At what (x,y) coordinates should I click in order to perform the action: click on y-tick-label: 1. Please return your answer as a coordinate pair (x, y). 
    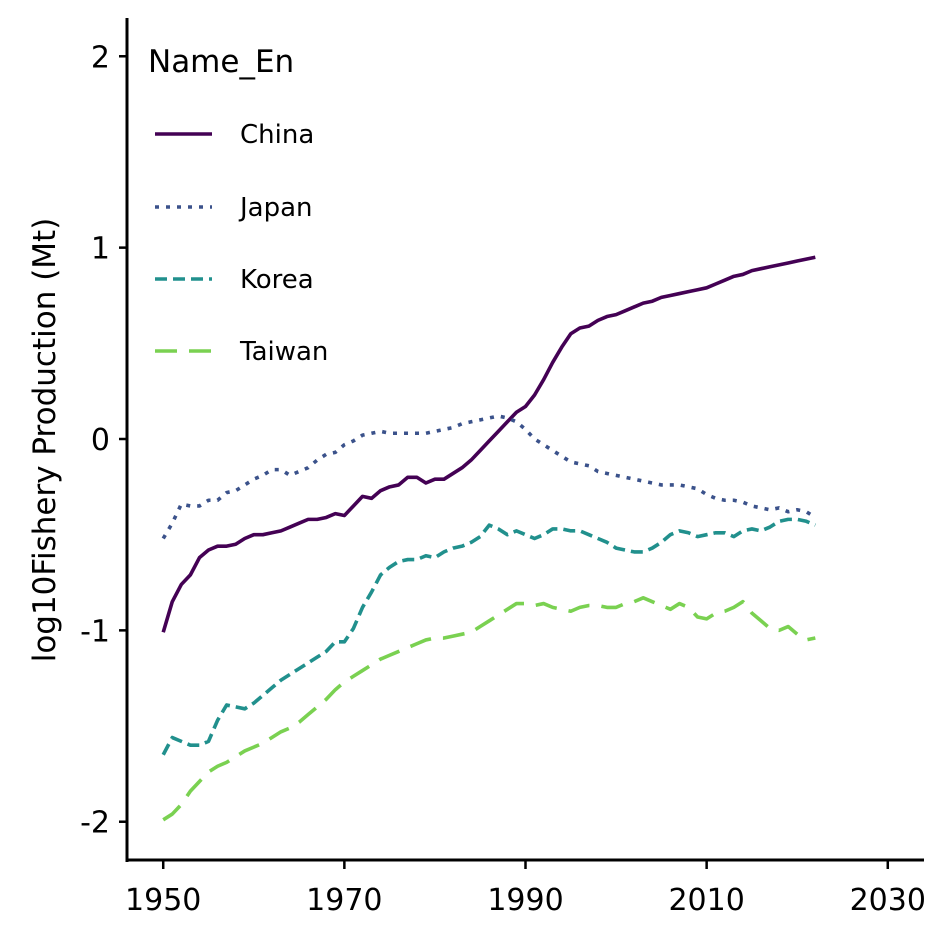
    Looking at the image, I should click on (100, 249).